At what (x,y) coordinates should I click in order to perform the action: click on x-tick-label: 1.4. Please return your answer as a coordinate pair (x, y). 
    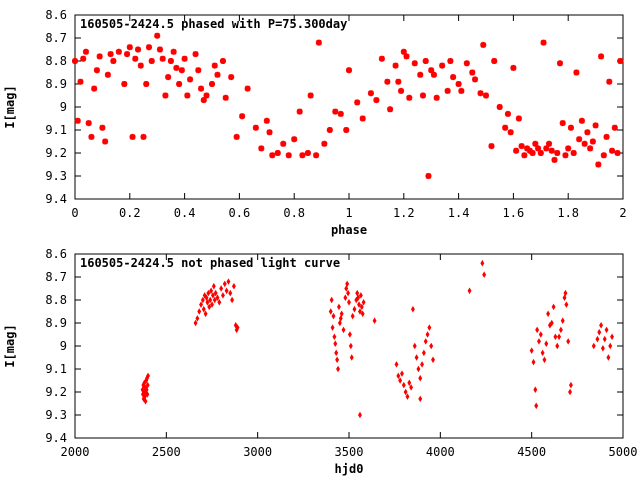
    Looking at the image, I should click on (459, 213).